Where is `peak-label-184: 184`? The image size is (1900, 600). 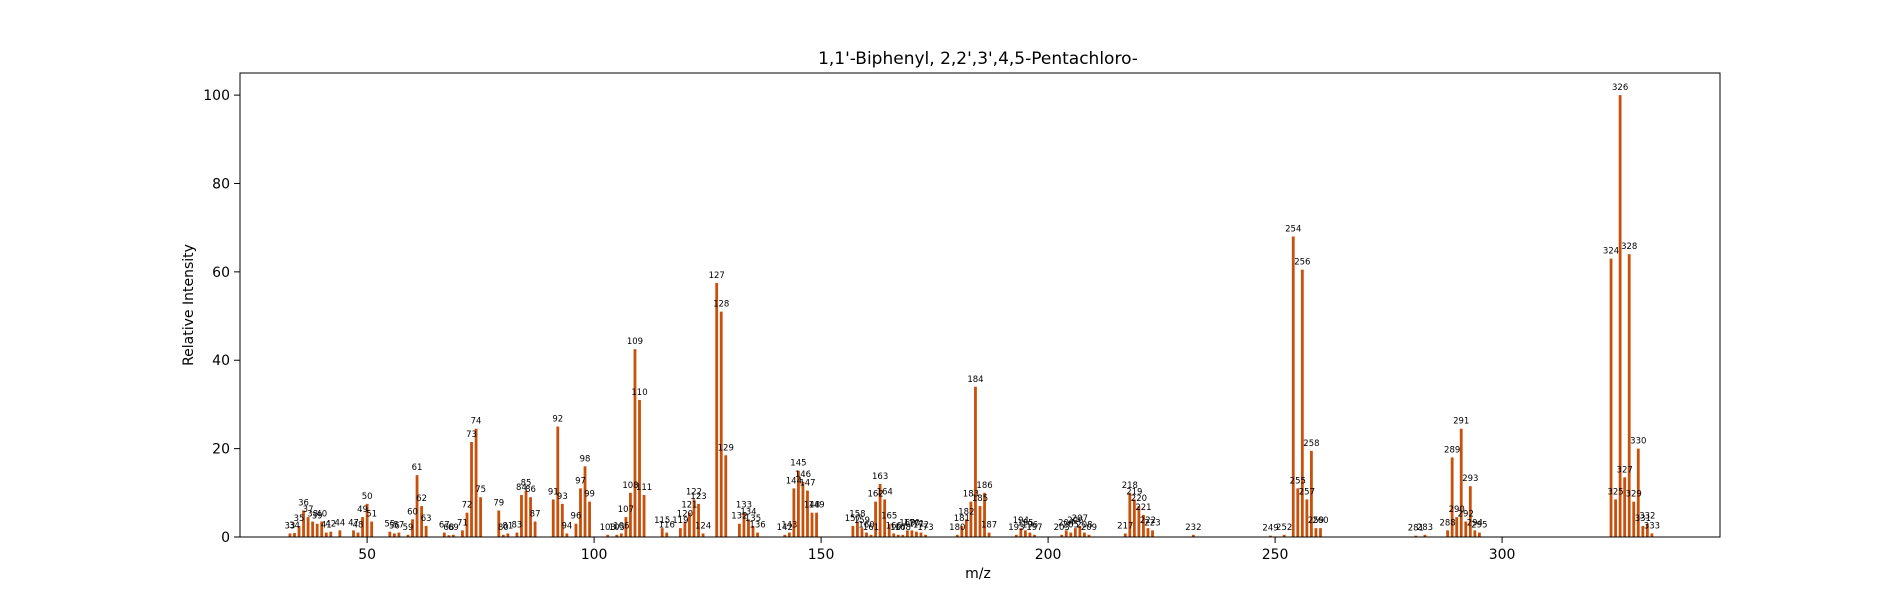 peak-label-184: 184 is located at coordinates (975, 380).